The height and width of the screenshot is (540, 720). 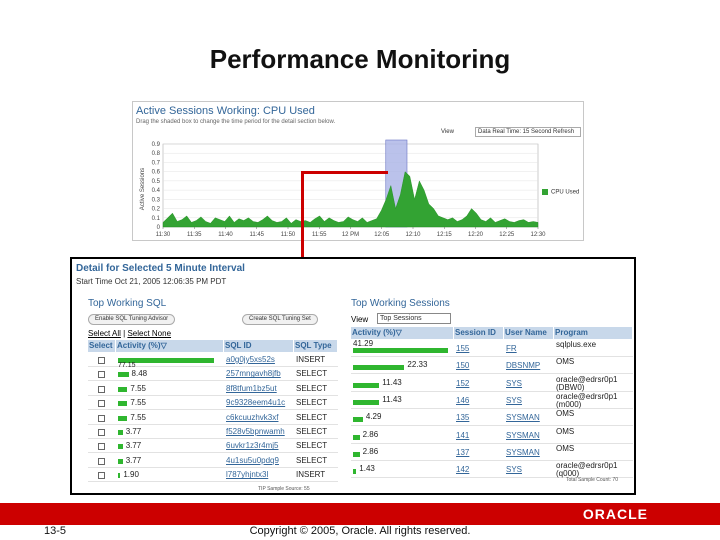 I want to click on select-all-link: Select All, so click(x=104, y=333).